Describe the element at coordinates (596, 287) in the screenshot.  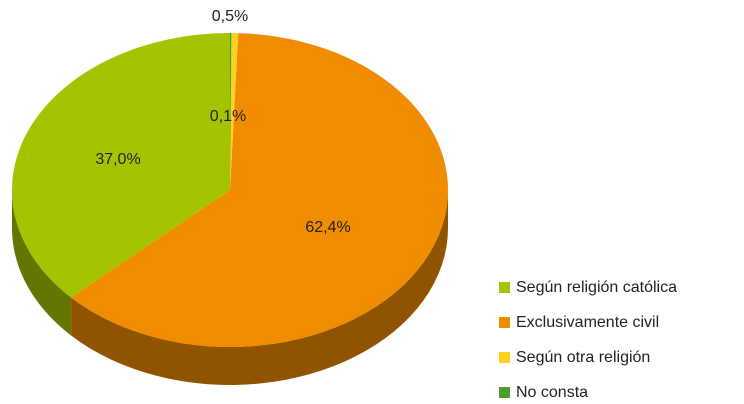
I see `legend-label: Según religión católica` at that location.